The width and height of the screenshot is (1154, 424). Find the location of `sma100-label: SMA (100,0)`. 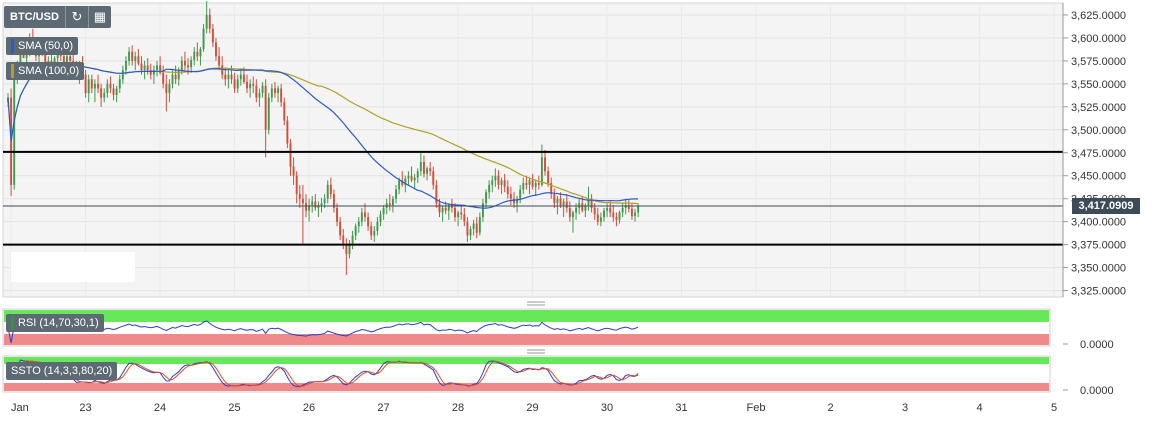

sma100-label: SMA (100,0) is located at coordinates (45, 71).